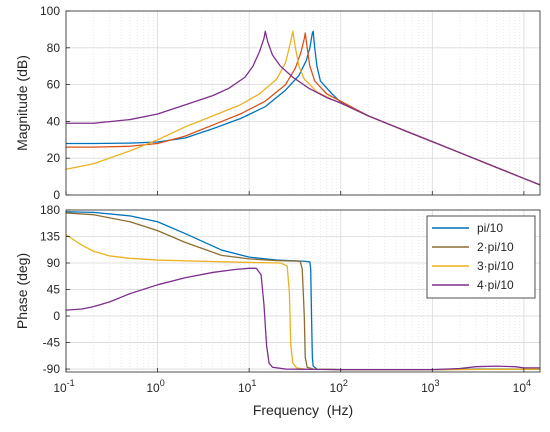 This screenshot has width=550, height=432. What do you see at coordinates (54, 158) in the screenshot?
I see `magnitude-y-tick-label: 20` at bounding box center [54, 158].